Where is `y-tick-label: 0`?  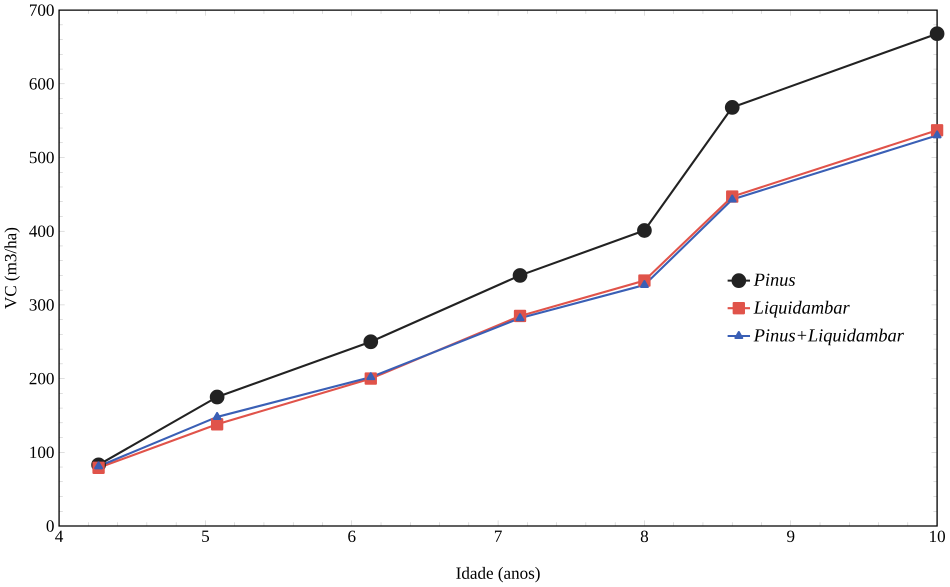
y-tick-label: 0 is located at coordinates (50, 526).